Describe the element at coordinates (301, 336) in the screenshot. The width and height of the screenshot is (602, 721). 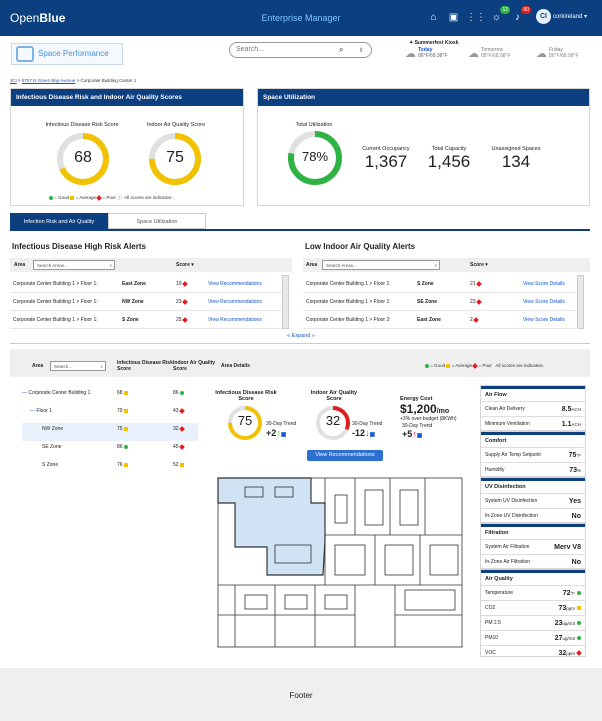
I see `expand-link: « Expand »` at that location.